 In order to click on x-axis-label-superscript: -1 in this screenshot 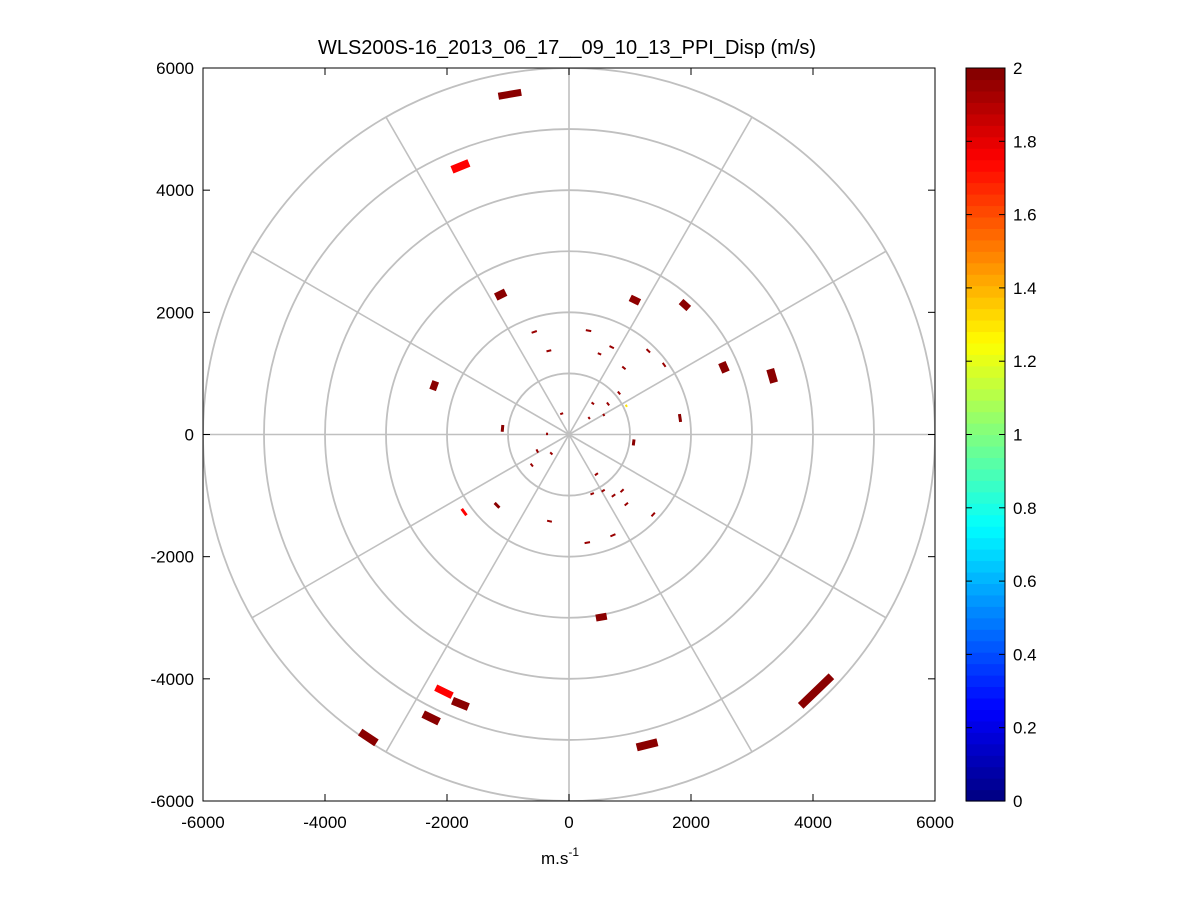, I will do `click(573, 852)`.